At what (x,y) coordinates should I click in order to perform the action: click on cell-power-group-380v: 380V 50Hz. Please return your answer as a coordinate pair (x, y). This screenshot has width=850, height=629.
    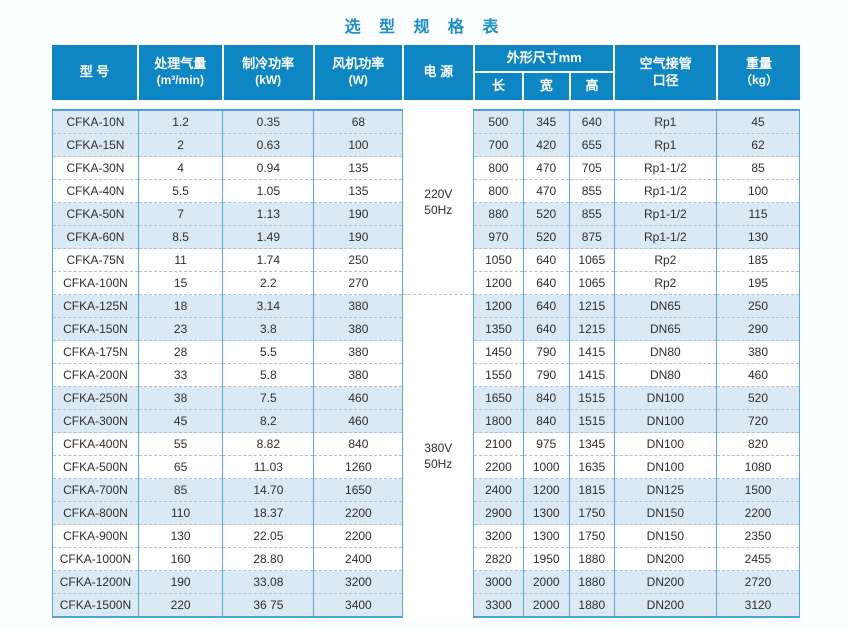
    Looking at the image, I should click on (438, 455).